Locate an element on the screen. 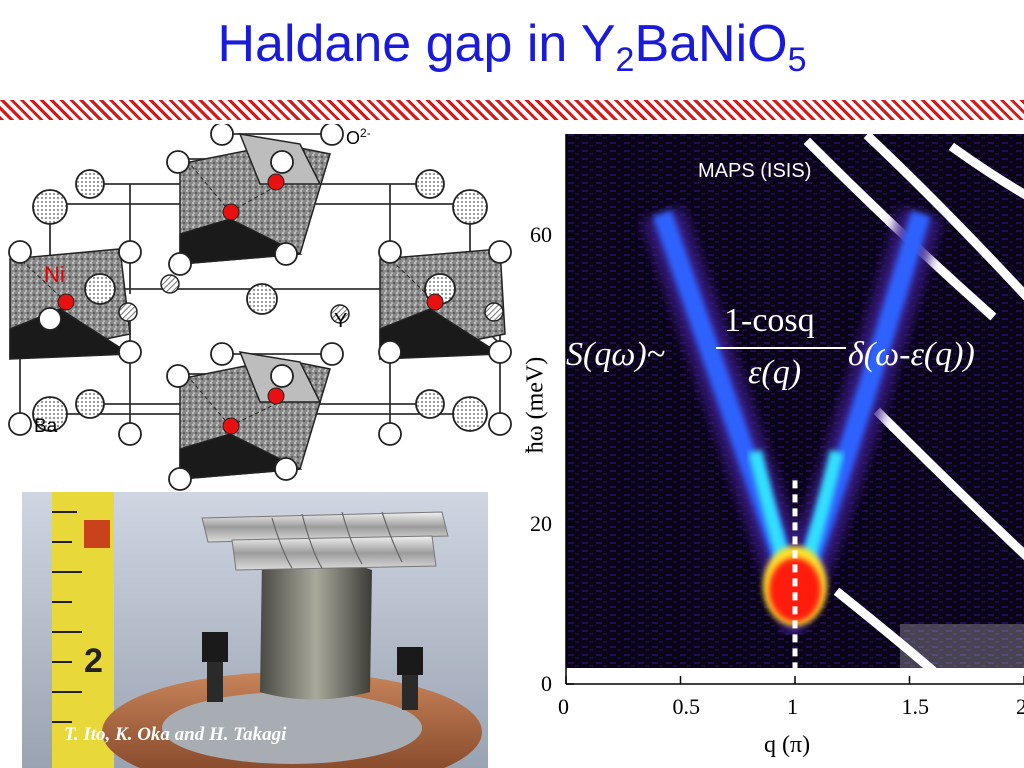 This screenshot has height=768, width=1024. yttrium-label: Y is located at coordinates (341, 321).